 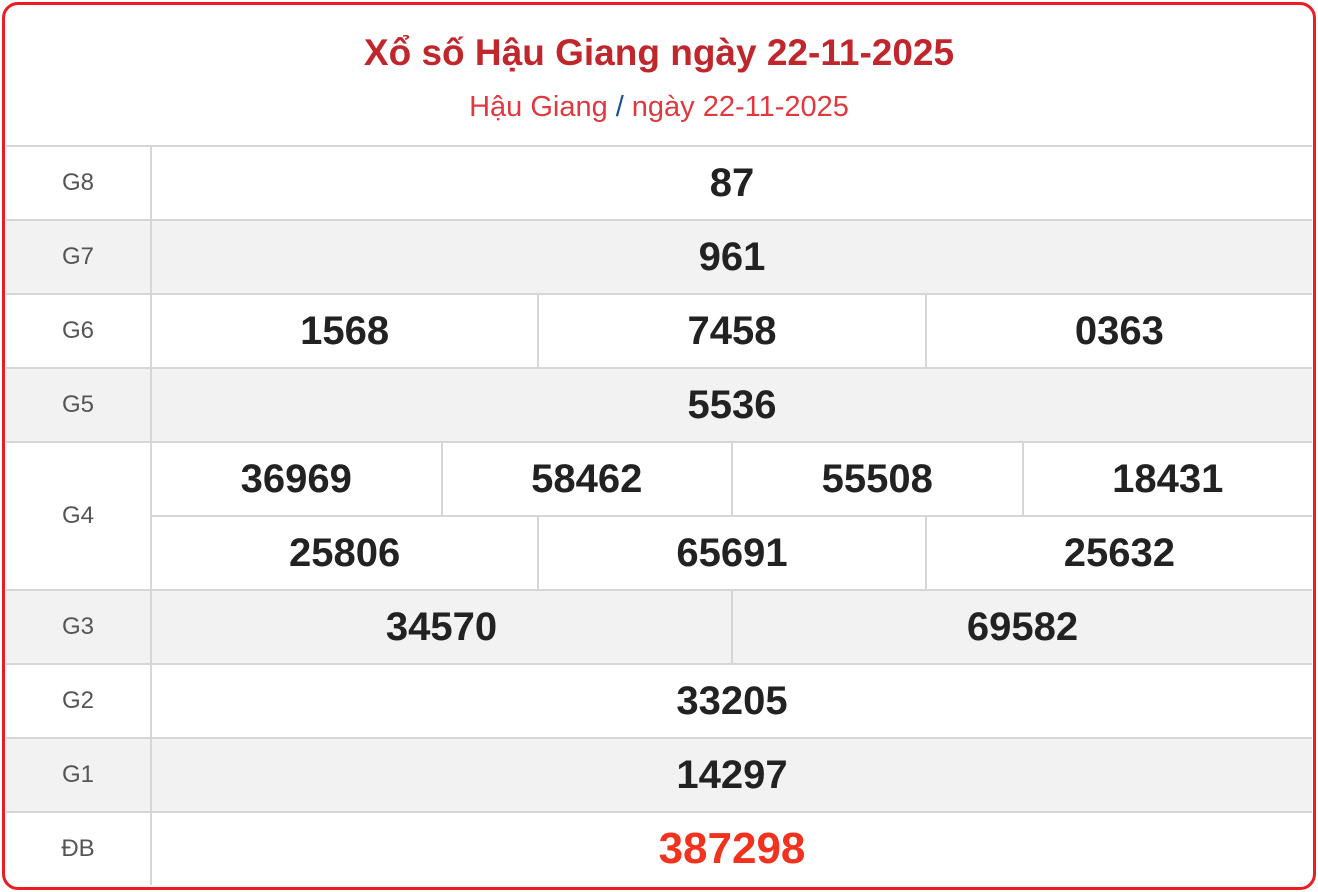 I want to click on prize-label: G8, so click(x=79, y=183).